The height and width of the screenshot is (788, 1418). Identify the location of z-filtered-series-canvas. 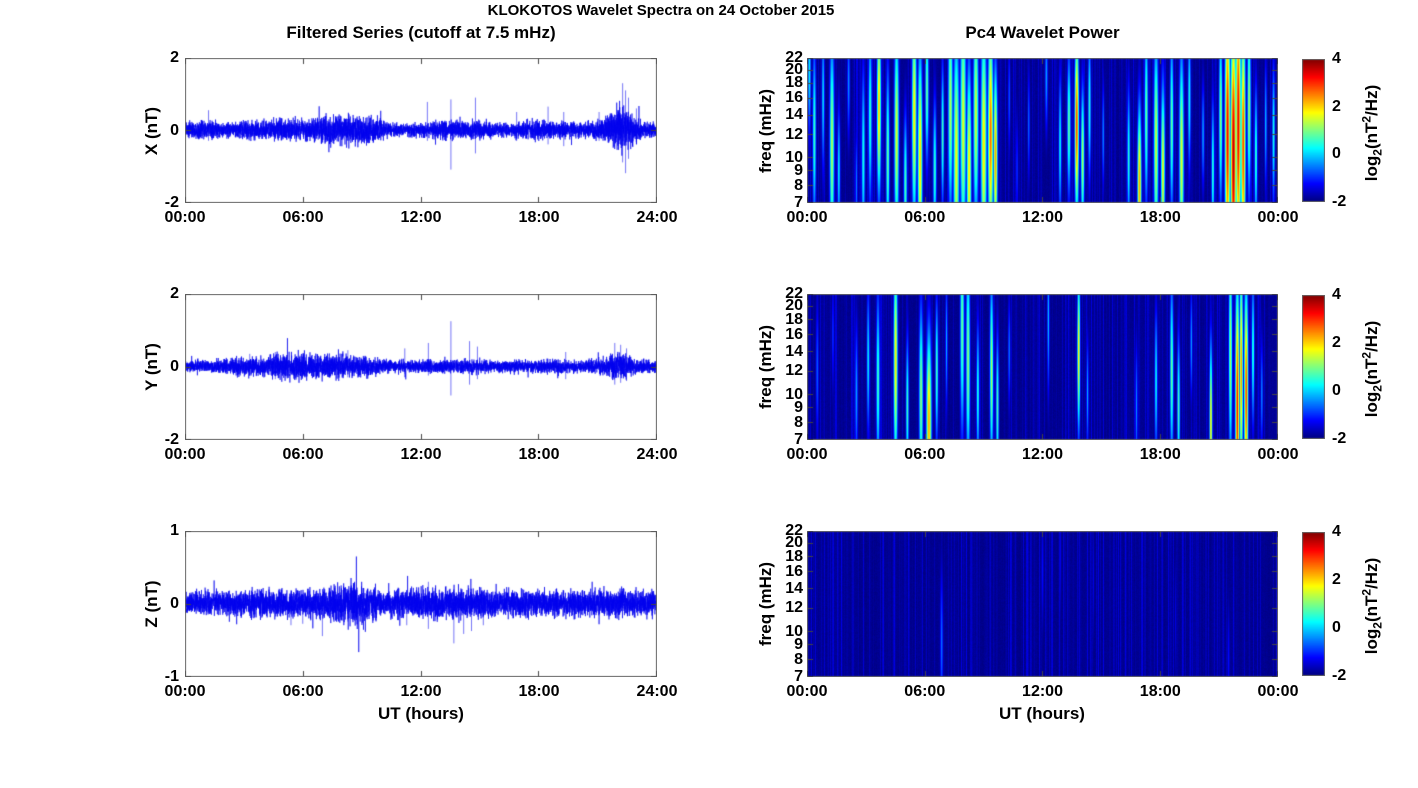
(421, 604).